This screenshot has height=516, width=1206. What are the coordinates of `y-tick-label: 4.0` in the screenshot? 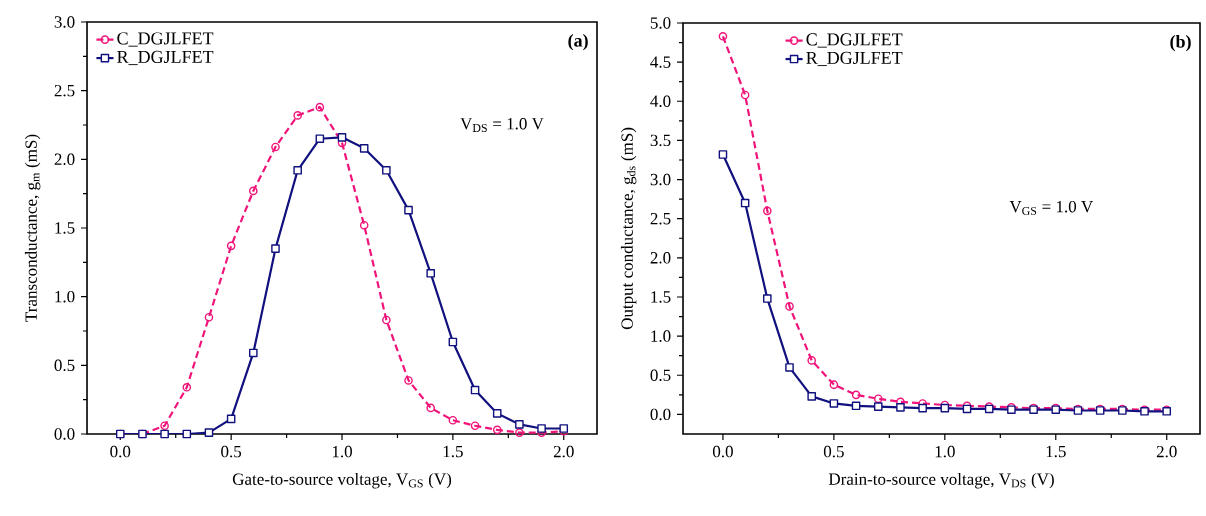 It's located at (660, 101).